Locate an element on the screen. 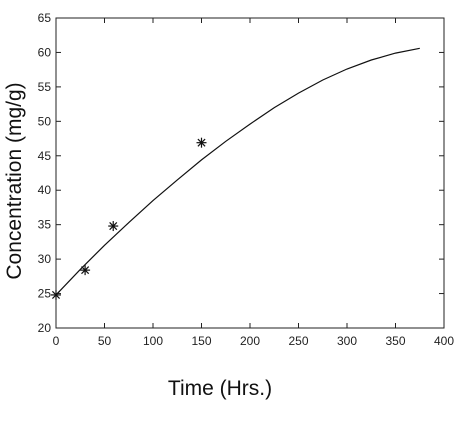 This screenshot has width=472, height=433. y-tick-label: 60 is located at coordinates (45, 52).